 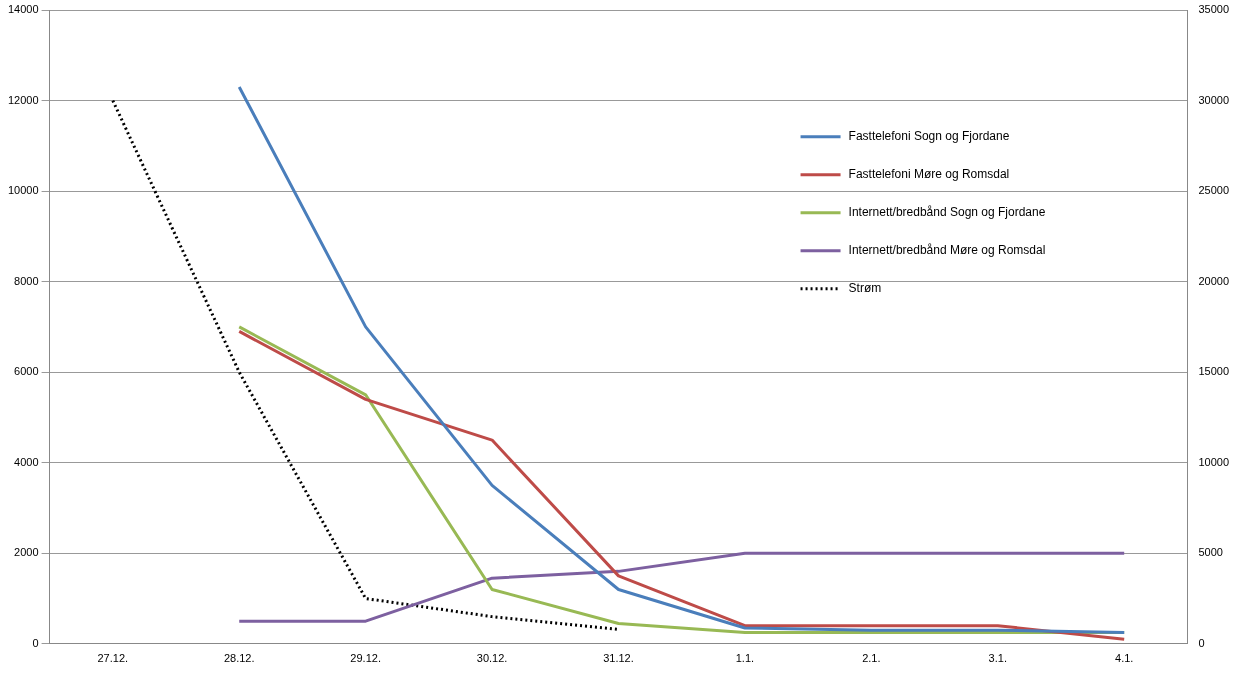 What do you see at coordinates (23, 99) in the screenshot?
I see `y-tick-label: 12000` at bounding box center [23, 99].